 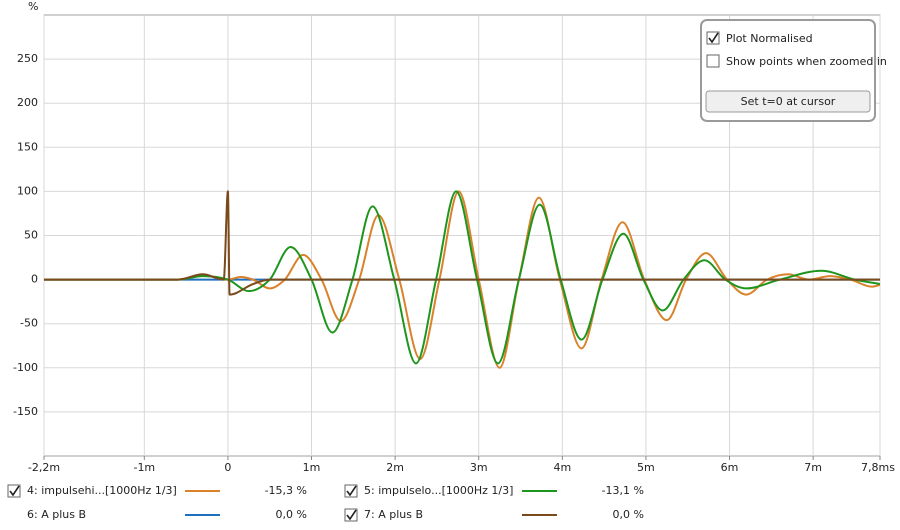 I want to click on y-tick-label: -100, so click(x=25, y=367).